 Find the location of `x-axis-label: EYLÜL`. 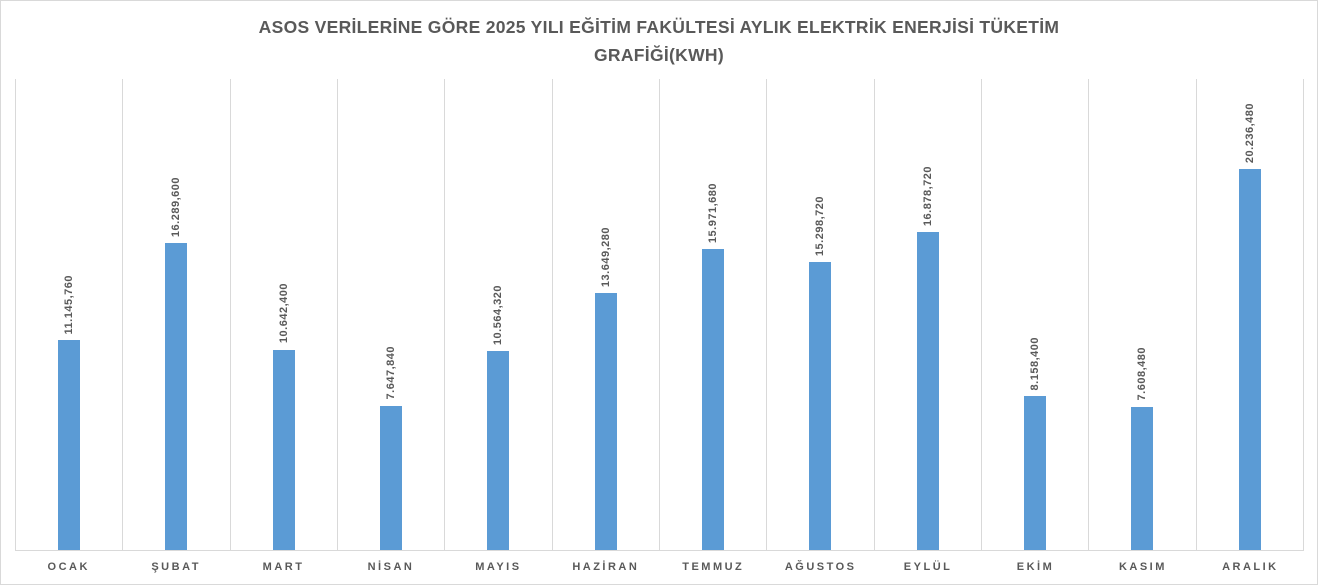

x-axis-label: EYLÜL is located at coordinates (928, 567).